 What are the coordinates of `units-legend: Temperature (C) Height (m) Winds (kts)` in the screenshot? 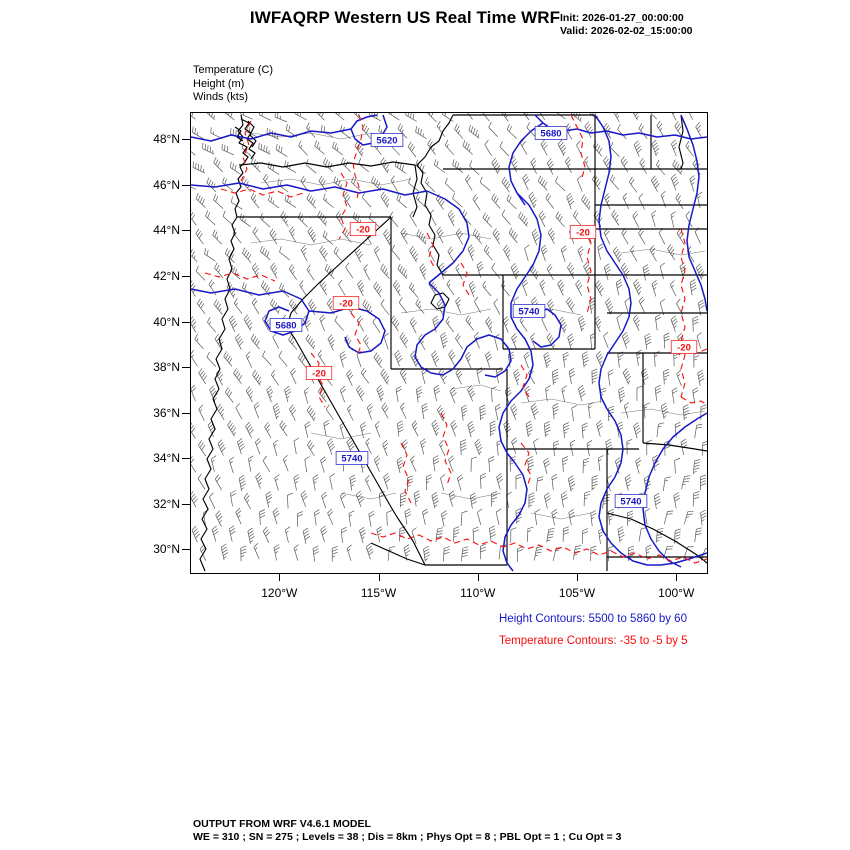 It's located at (233, 84).